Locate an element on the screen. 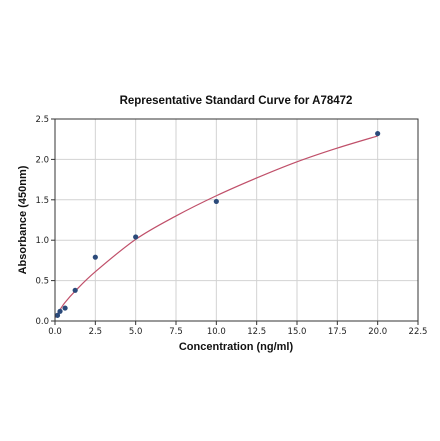 This screenshot has width=440, height=441. x-tick-label: 17.5 is located at coordinates (337, 332).